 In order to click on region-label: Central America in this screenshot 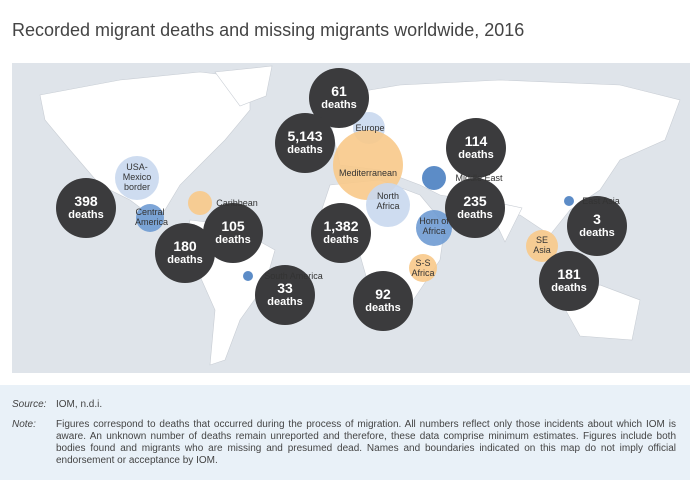, I will do `click(152, 217)`.